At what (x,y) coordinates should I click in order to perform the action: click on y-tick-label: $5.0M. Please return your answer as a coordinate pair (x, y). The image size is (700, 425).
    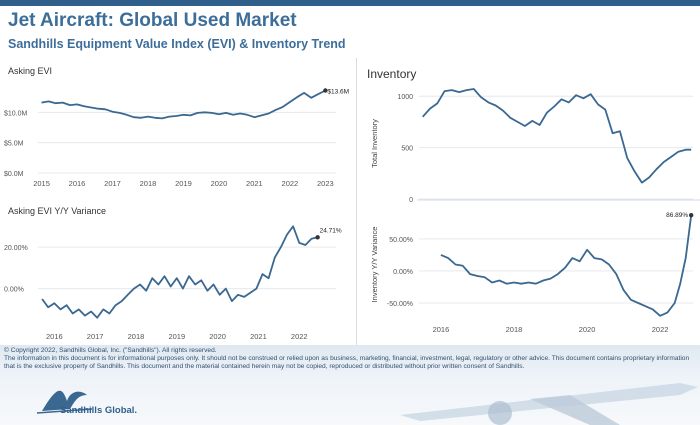
    Looking at the image, I should click on (14, 144).